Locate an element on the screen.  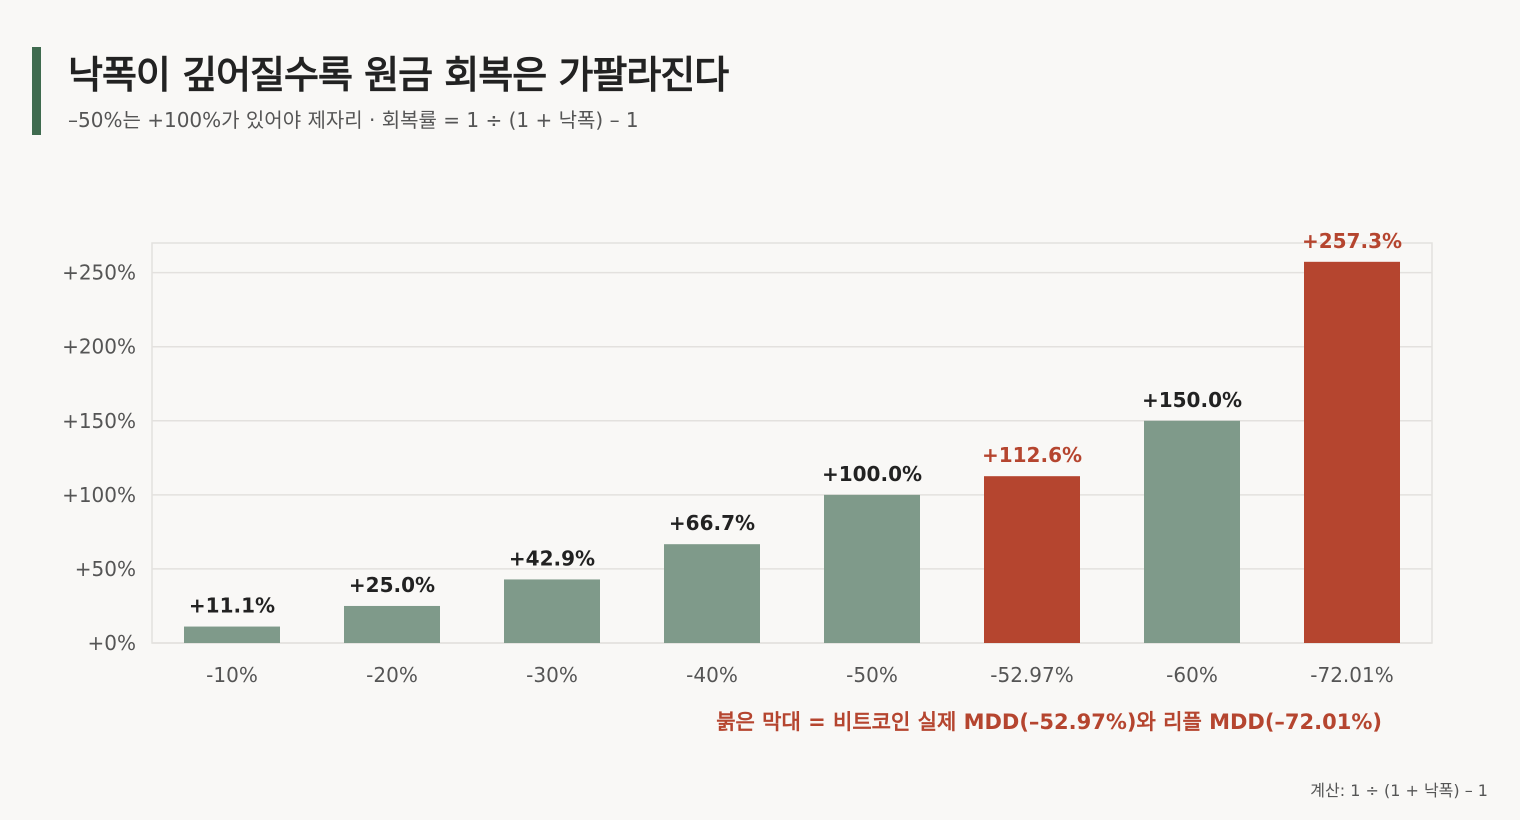
bar-value-label: +66.7% is located at coordinates (712, 523).